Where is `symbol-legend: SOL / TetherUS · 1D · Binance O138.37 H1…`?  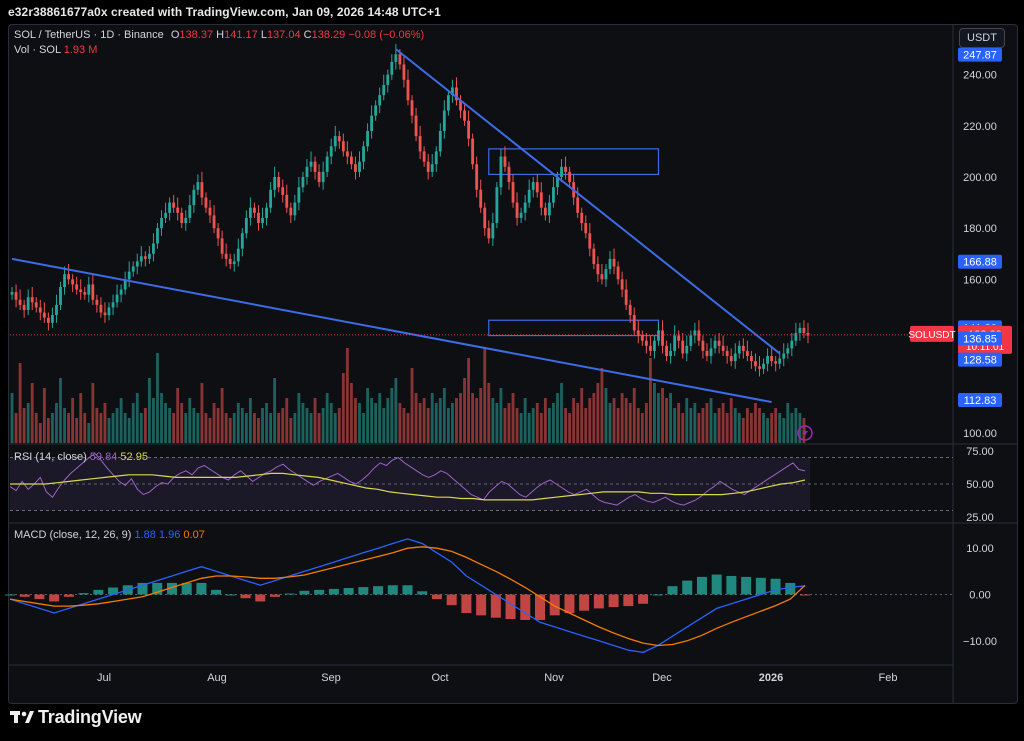 symbol-legend: SOL / TetherUS · 1D · Binance O138.37 H1… is located at coordinates (219, 35).